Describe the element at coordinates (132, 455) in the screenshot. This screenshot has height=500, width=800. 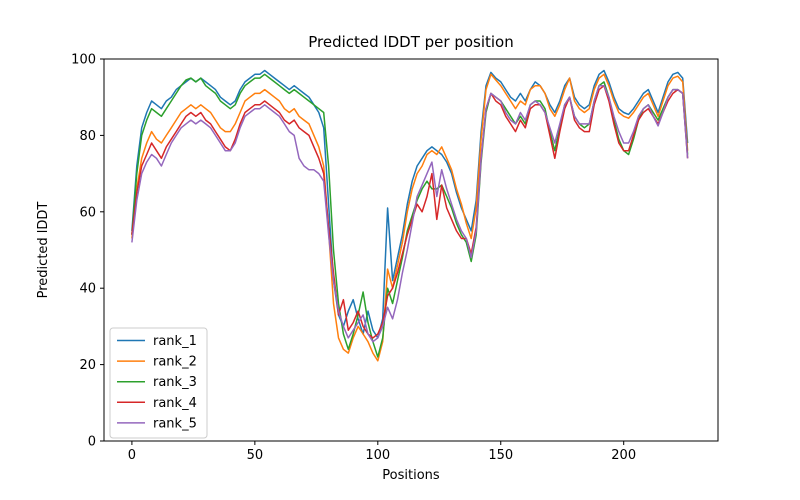
I see `x-tick-label: 0` at that location.